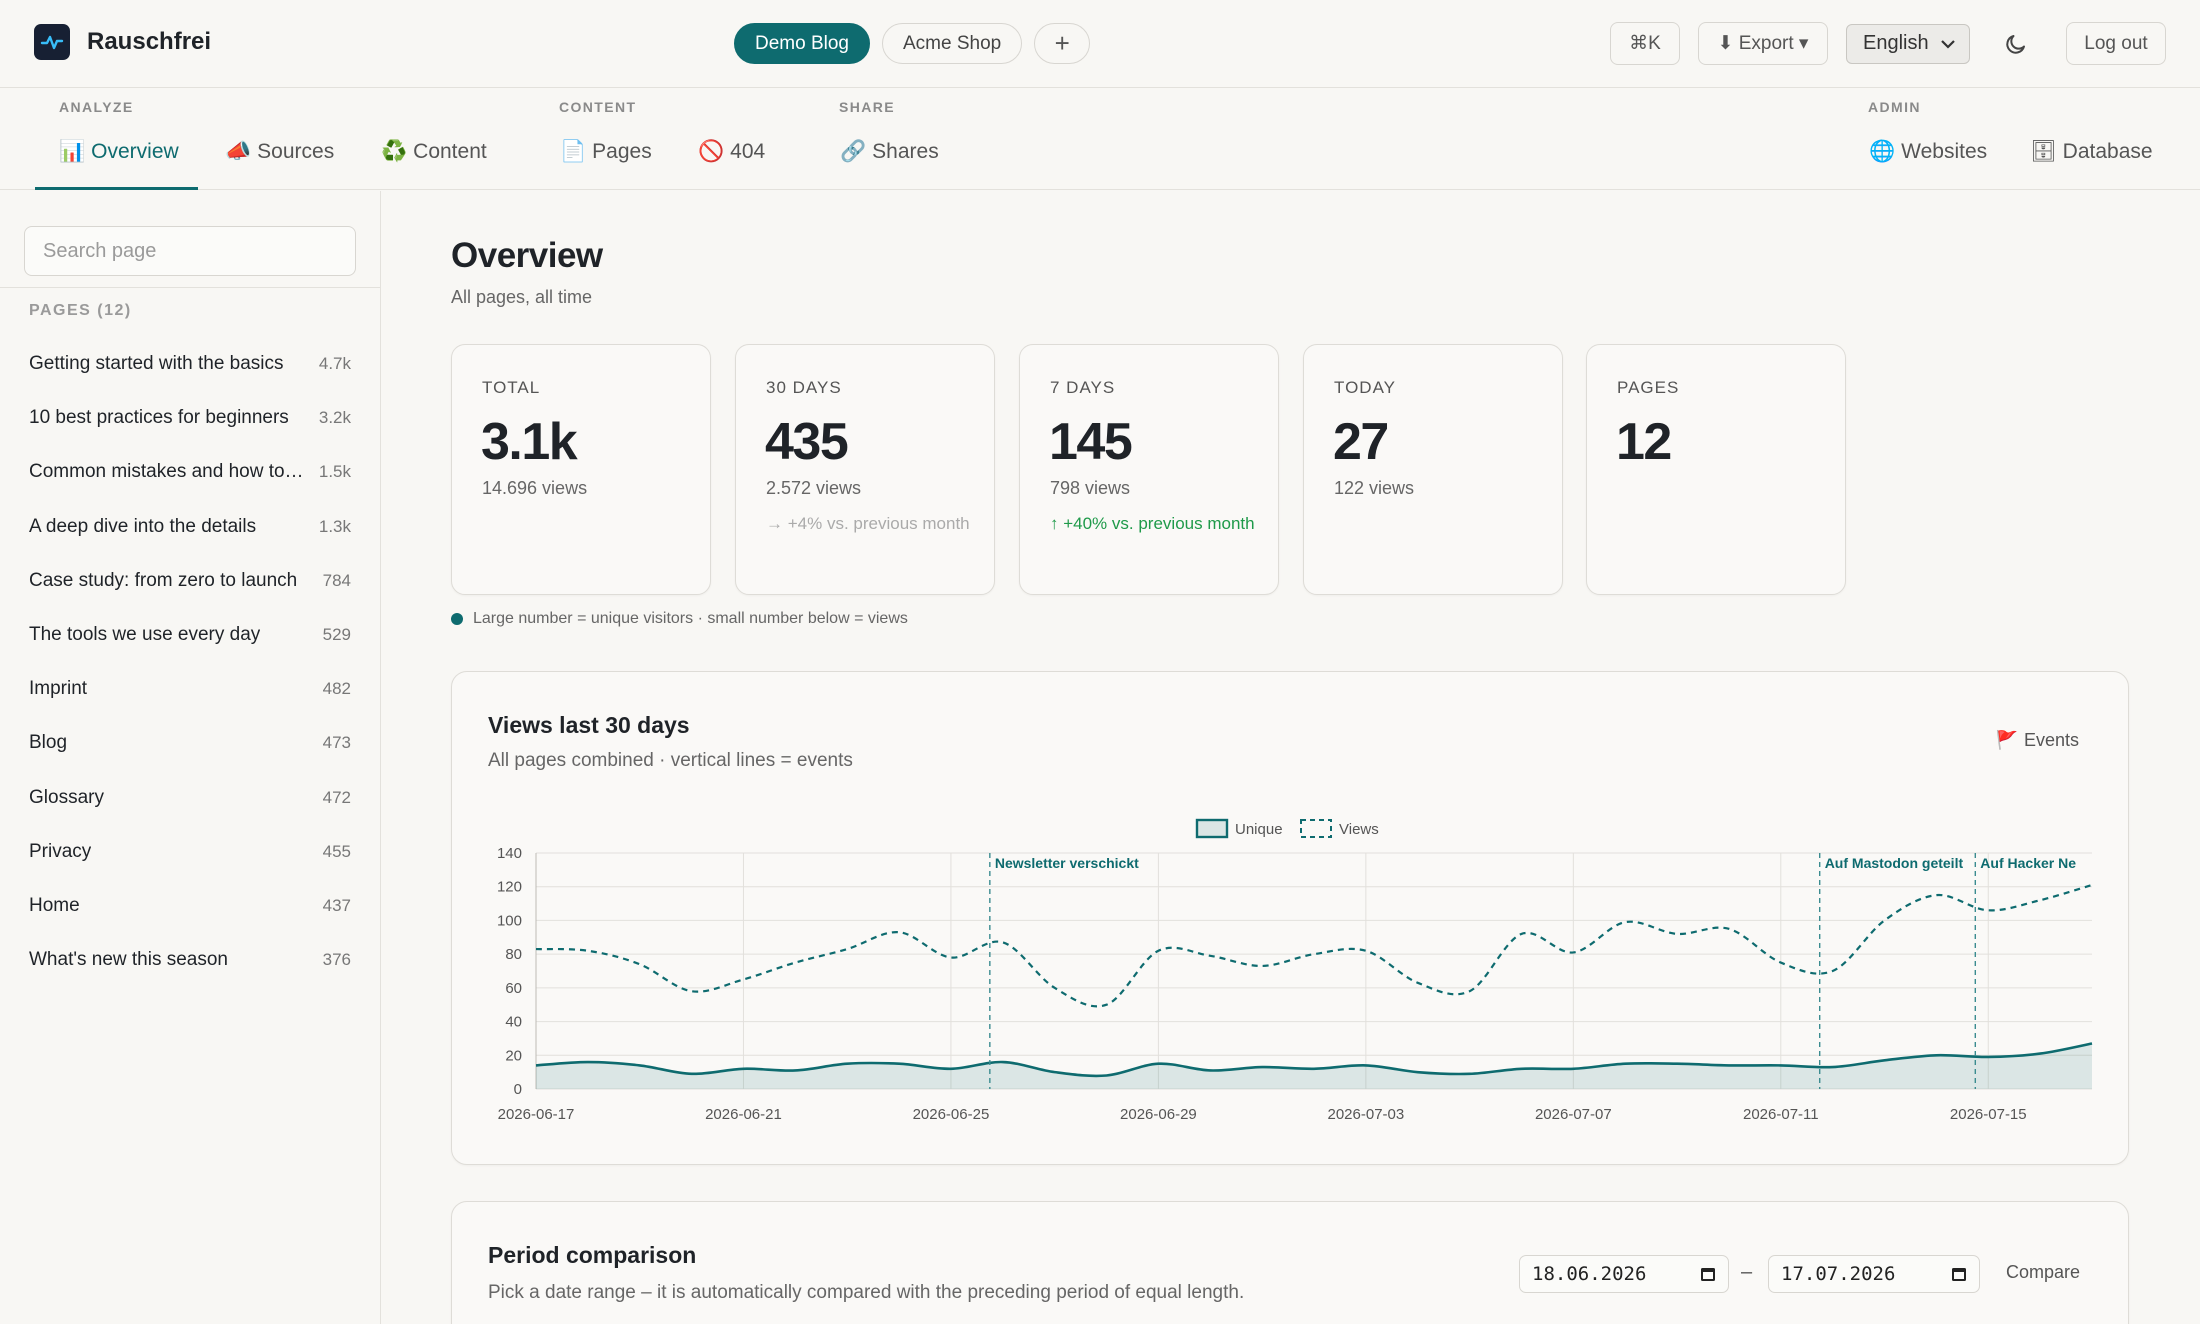  I want to click on tab-404: 🚫 404, so click(731, 152).